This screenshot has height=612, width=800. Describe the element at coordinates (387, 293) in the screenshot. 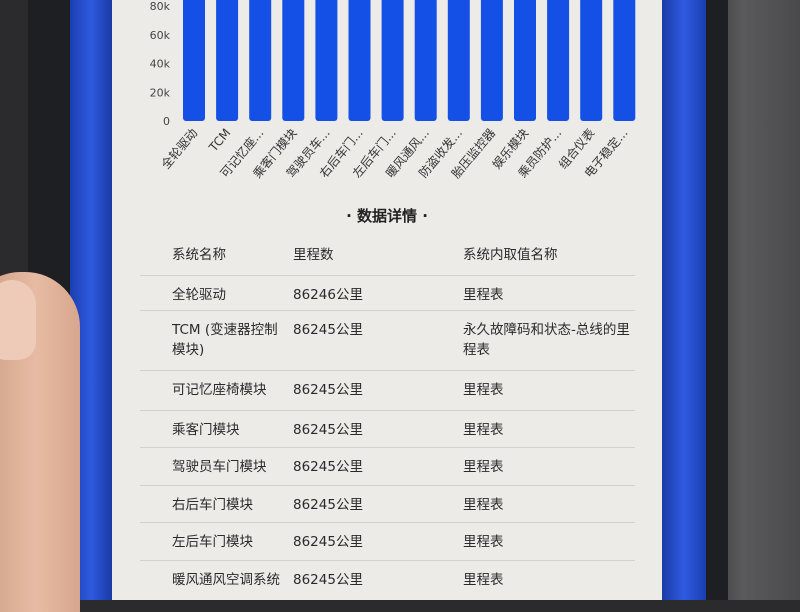

I see `table-row: 全轮驱动 86246公里 里程表` at that location.